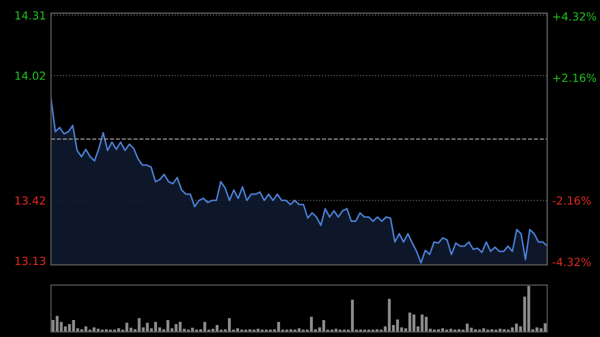  I want to click on y2-tick-label: -2.16%, so click(571, 200).